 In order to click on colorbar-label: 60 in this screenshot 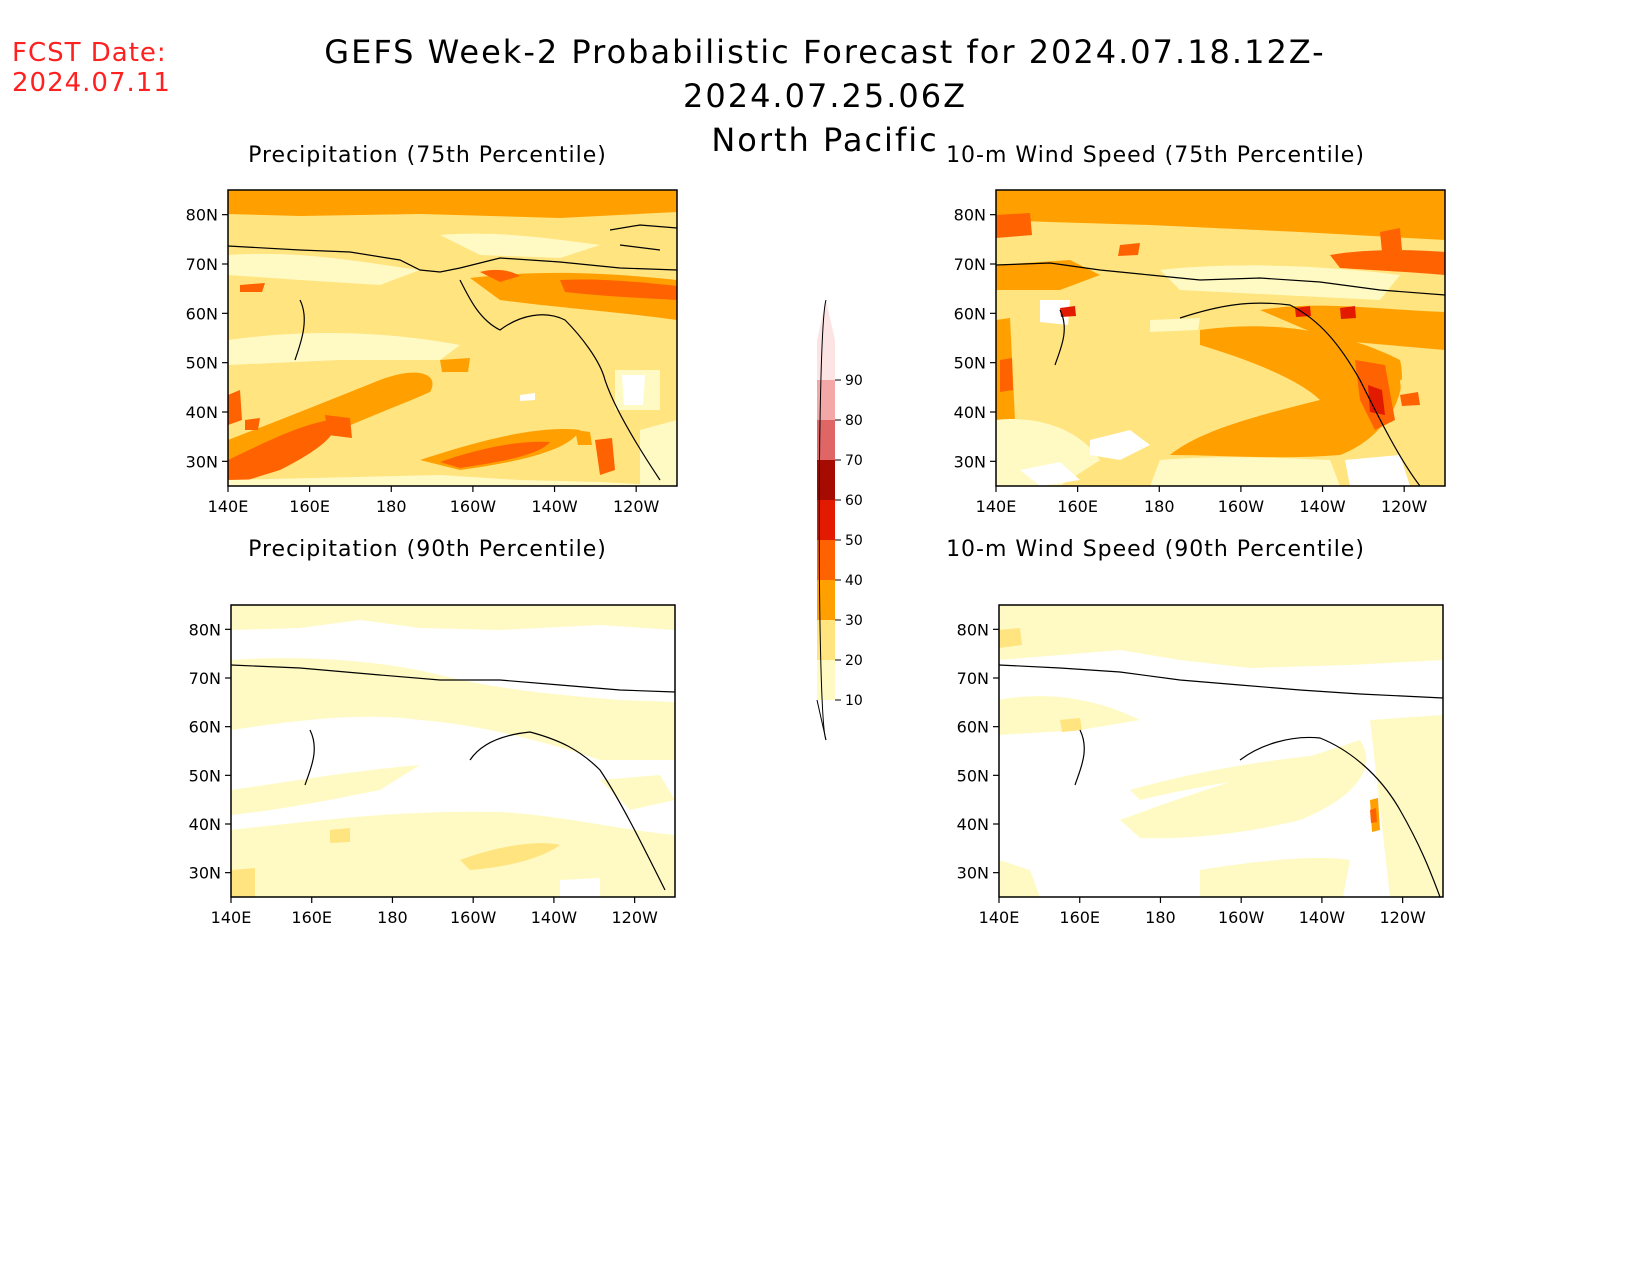, I will do `click(854, 501)`.